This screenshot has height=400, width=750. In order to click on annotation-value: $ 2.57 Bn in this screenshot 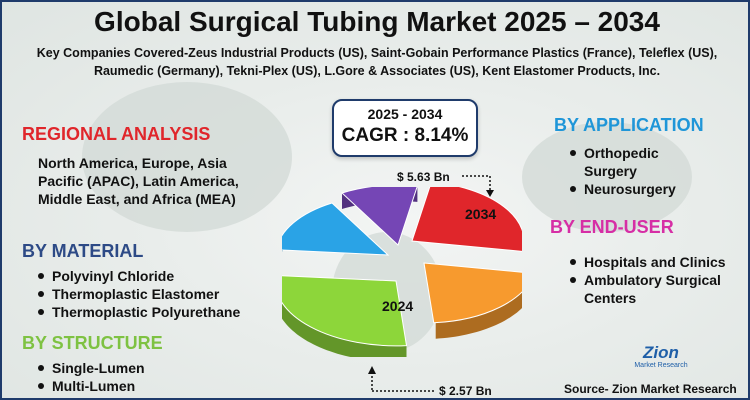, I will do `click(465, 391)`.